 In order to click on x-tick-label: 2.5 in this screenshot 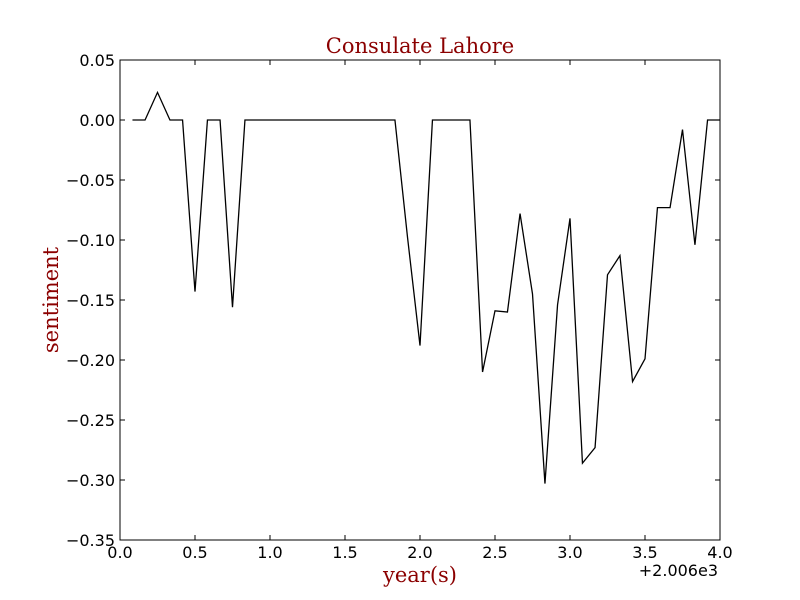, I will do `click(494, 552)`.